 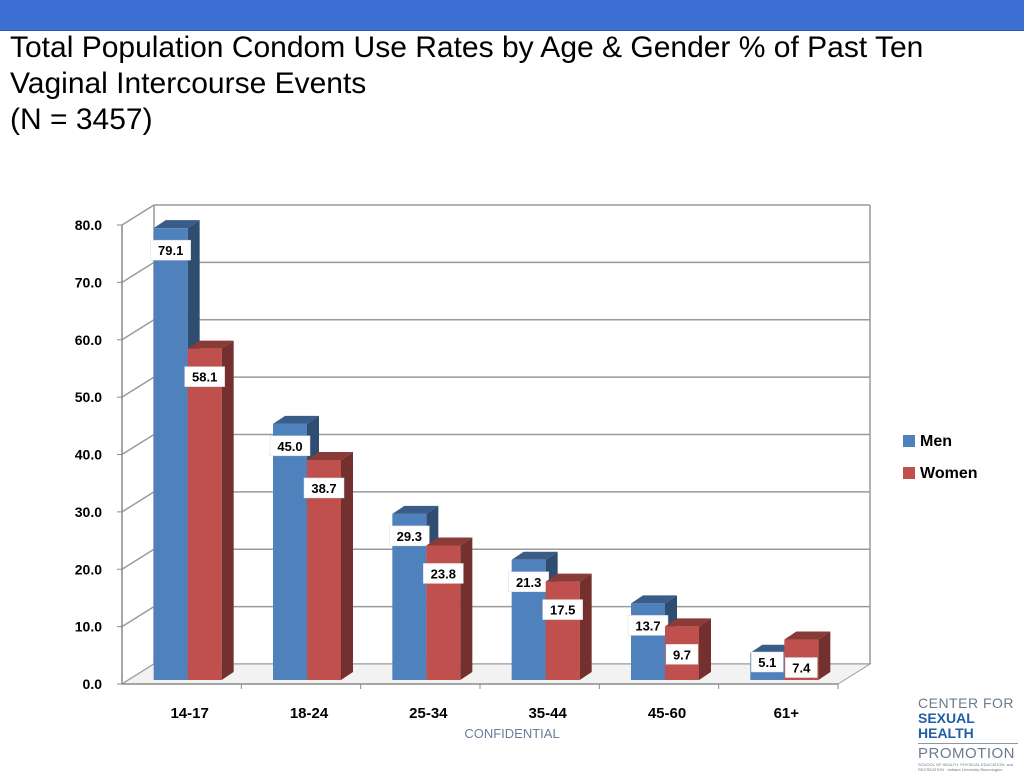 I want to click on x-tick-label: 61+, so click(x=787, y=713).